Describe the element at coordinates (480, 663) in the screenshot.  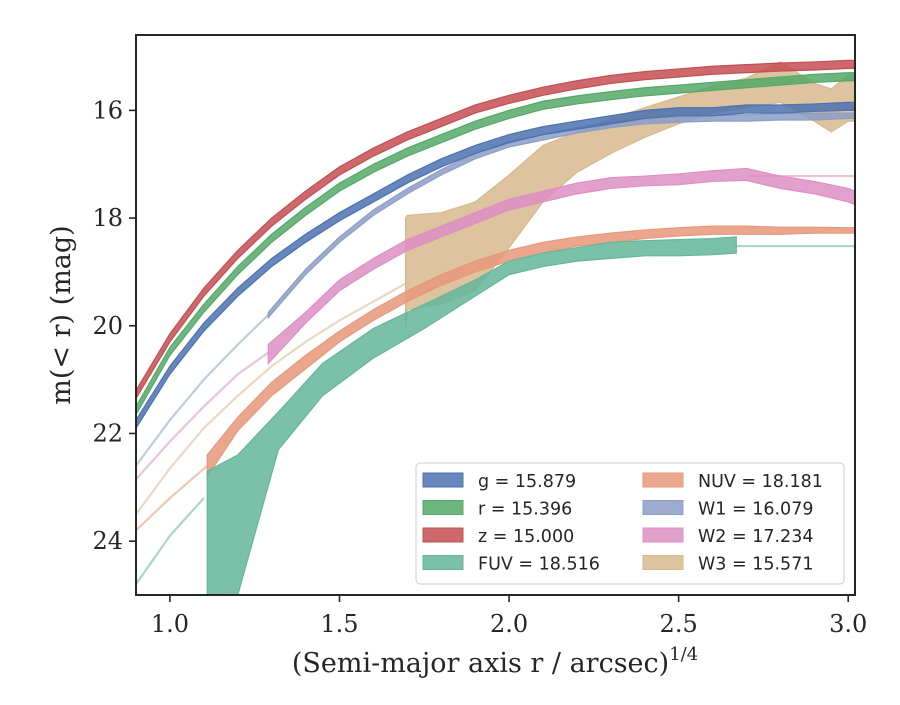
I see `x-axis-title-text: (Semi-major axis r / arcsec)` at that location.